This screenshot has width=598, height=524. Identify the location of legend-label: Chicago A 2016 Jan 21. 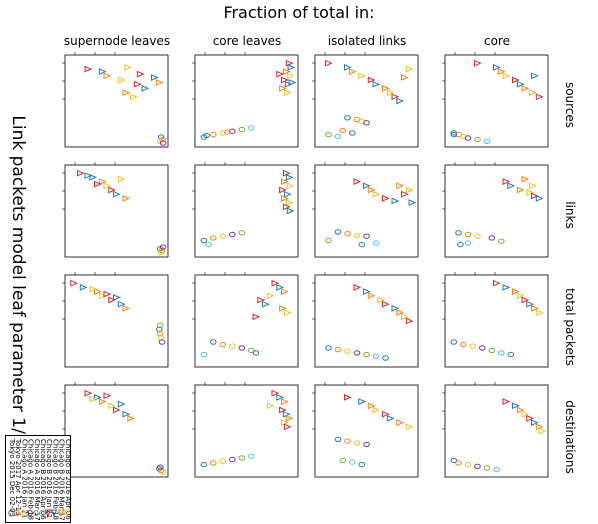
(24, 479).